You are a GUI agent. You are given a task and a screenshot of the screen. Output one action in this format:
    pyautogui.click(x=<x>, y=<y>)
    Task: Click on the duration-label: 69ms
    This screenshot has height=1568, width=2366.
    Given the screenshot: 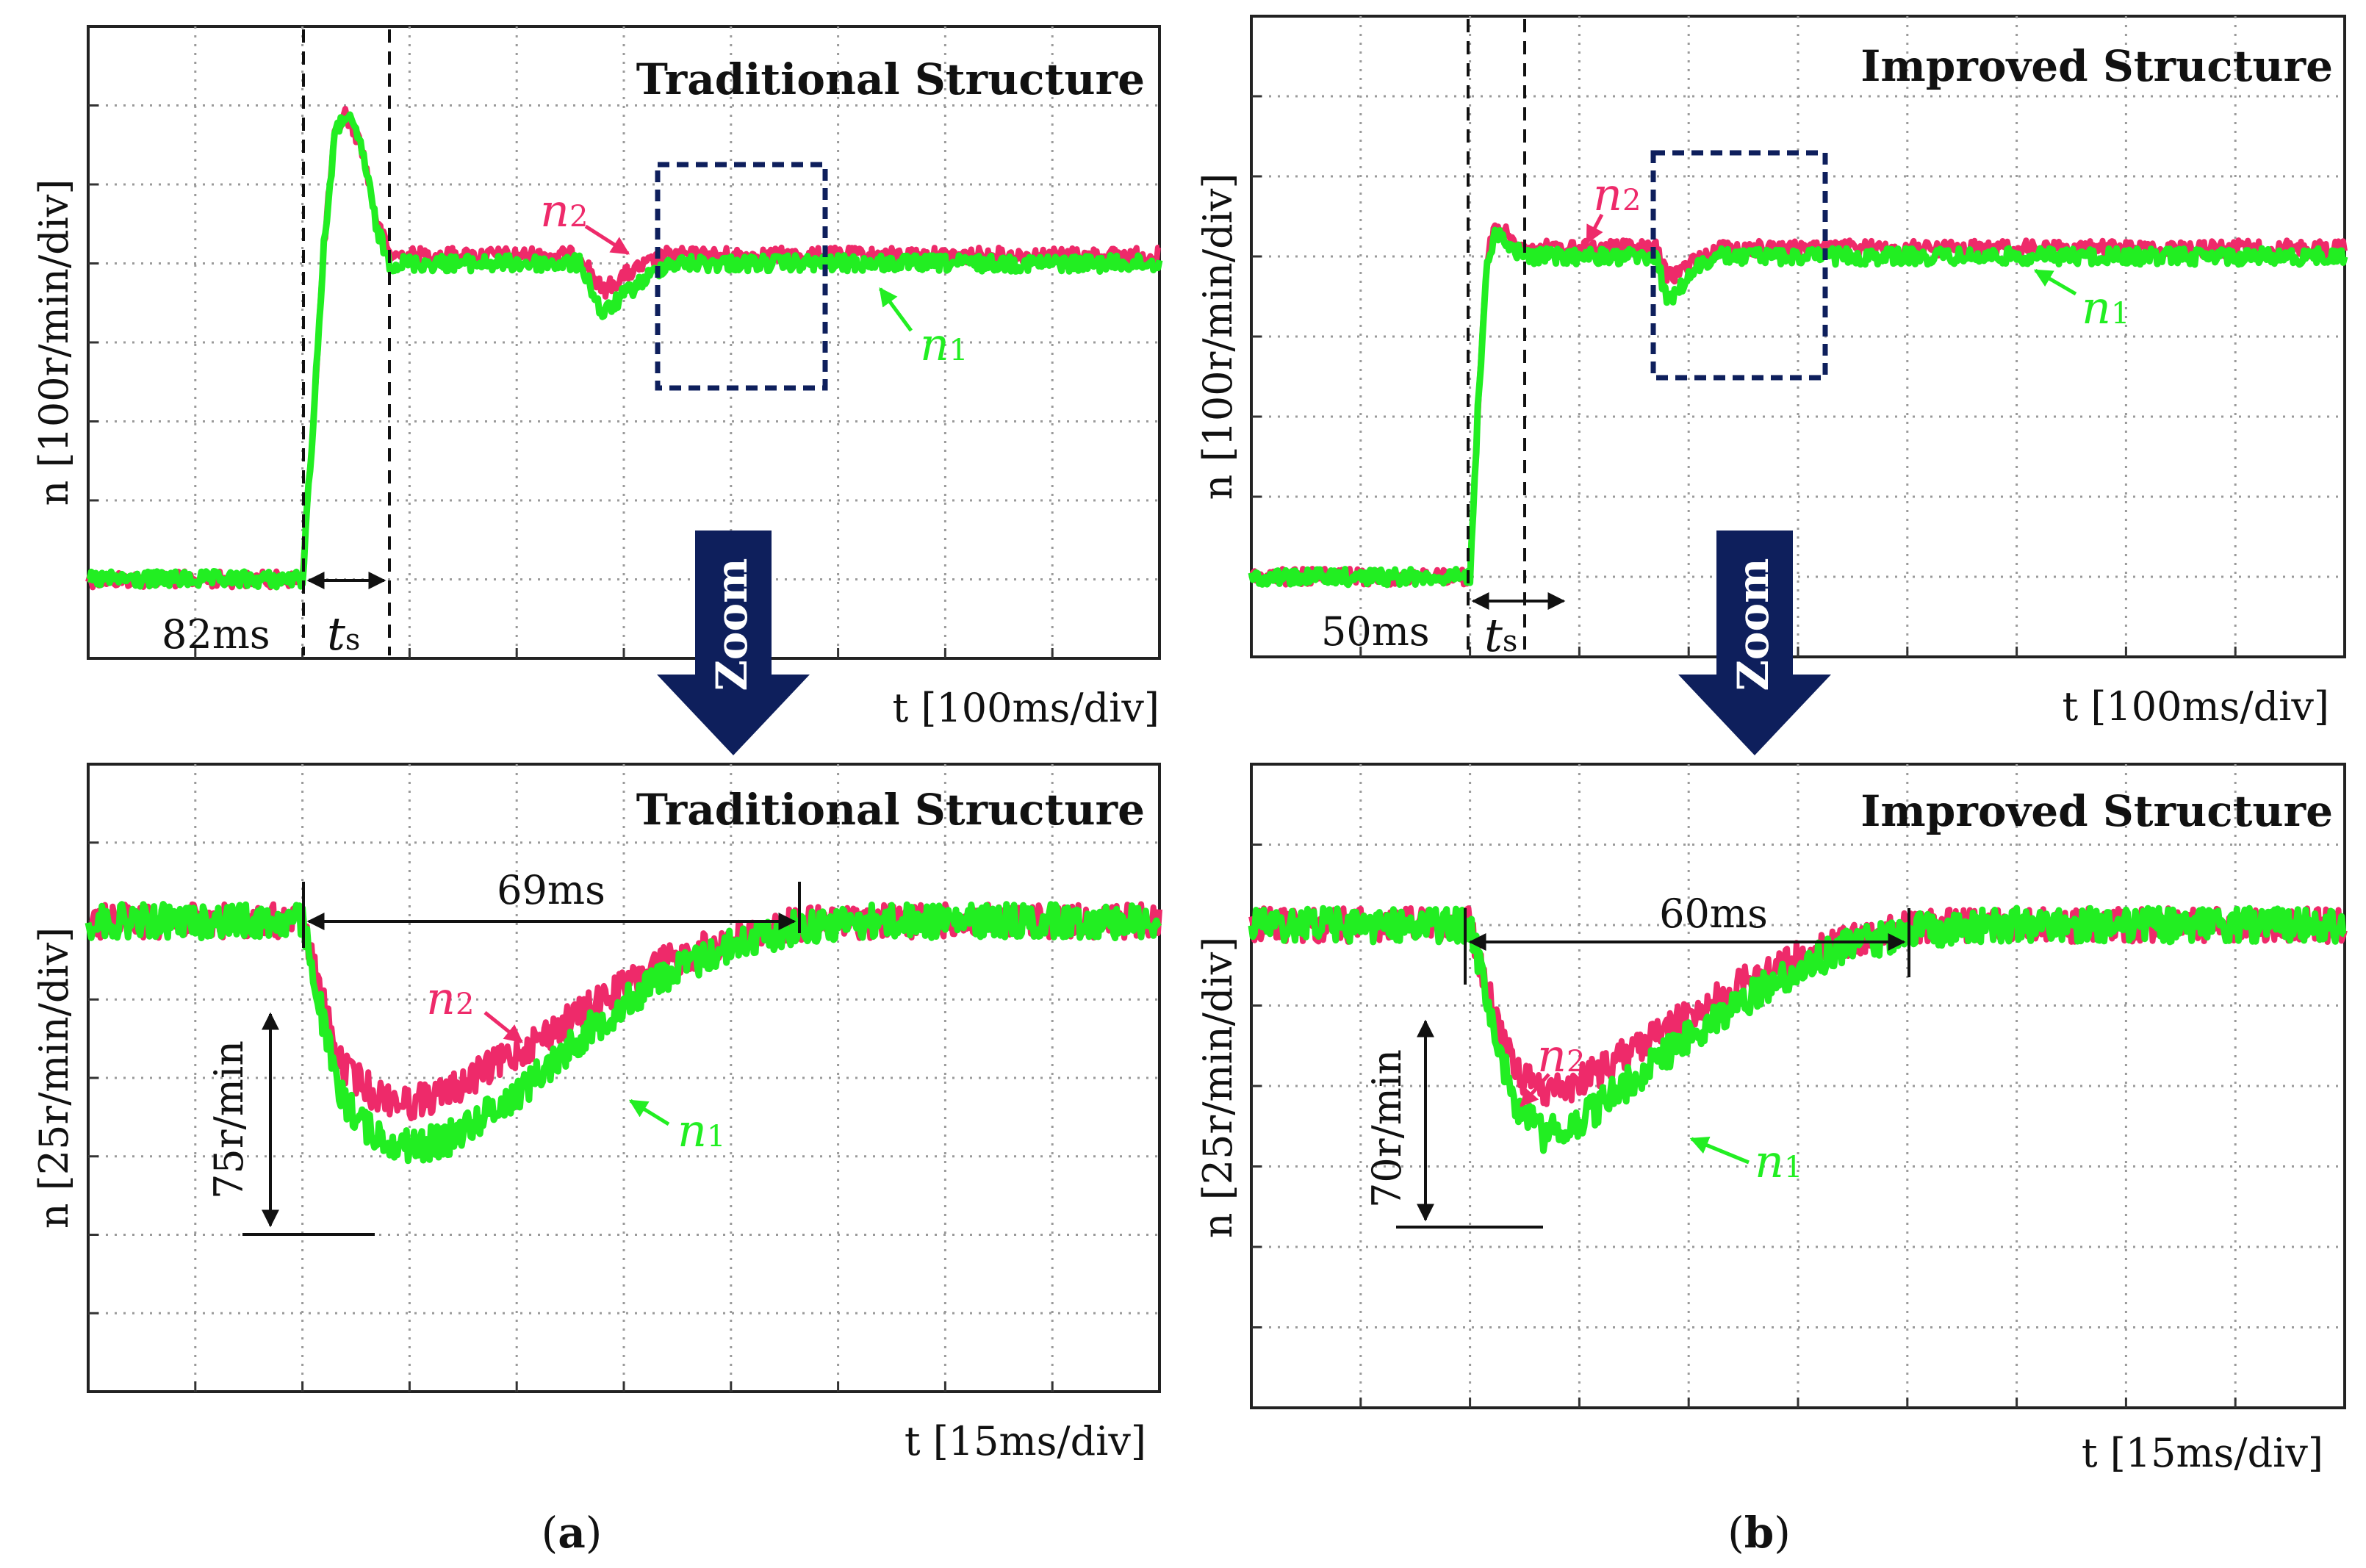 What is the action you would take?
    pyautogui.click(x=551, y=890)
    